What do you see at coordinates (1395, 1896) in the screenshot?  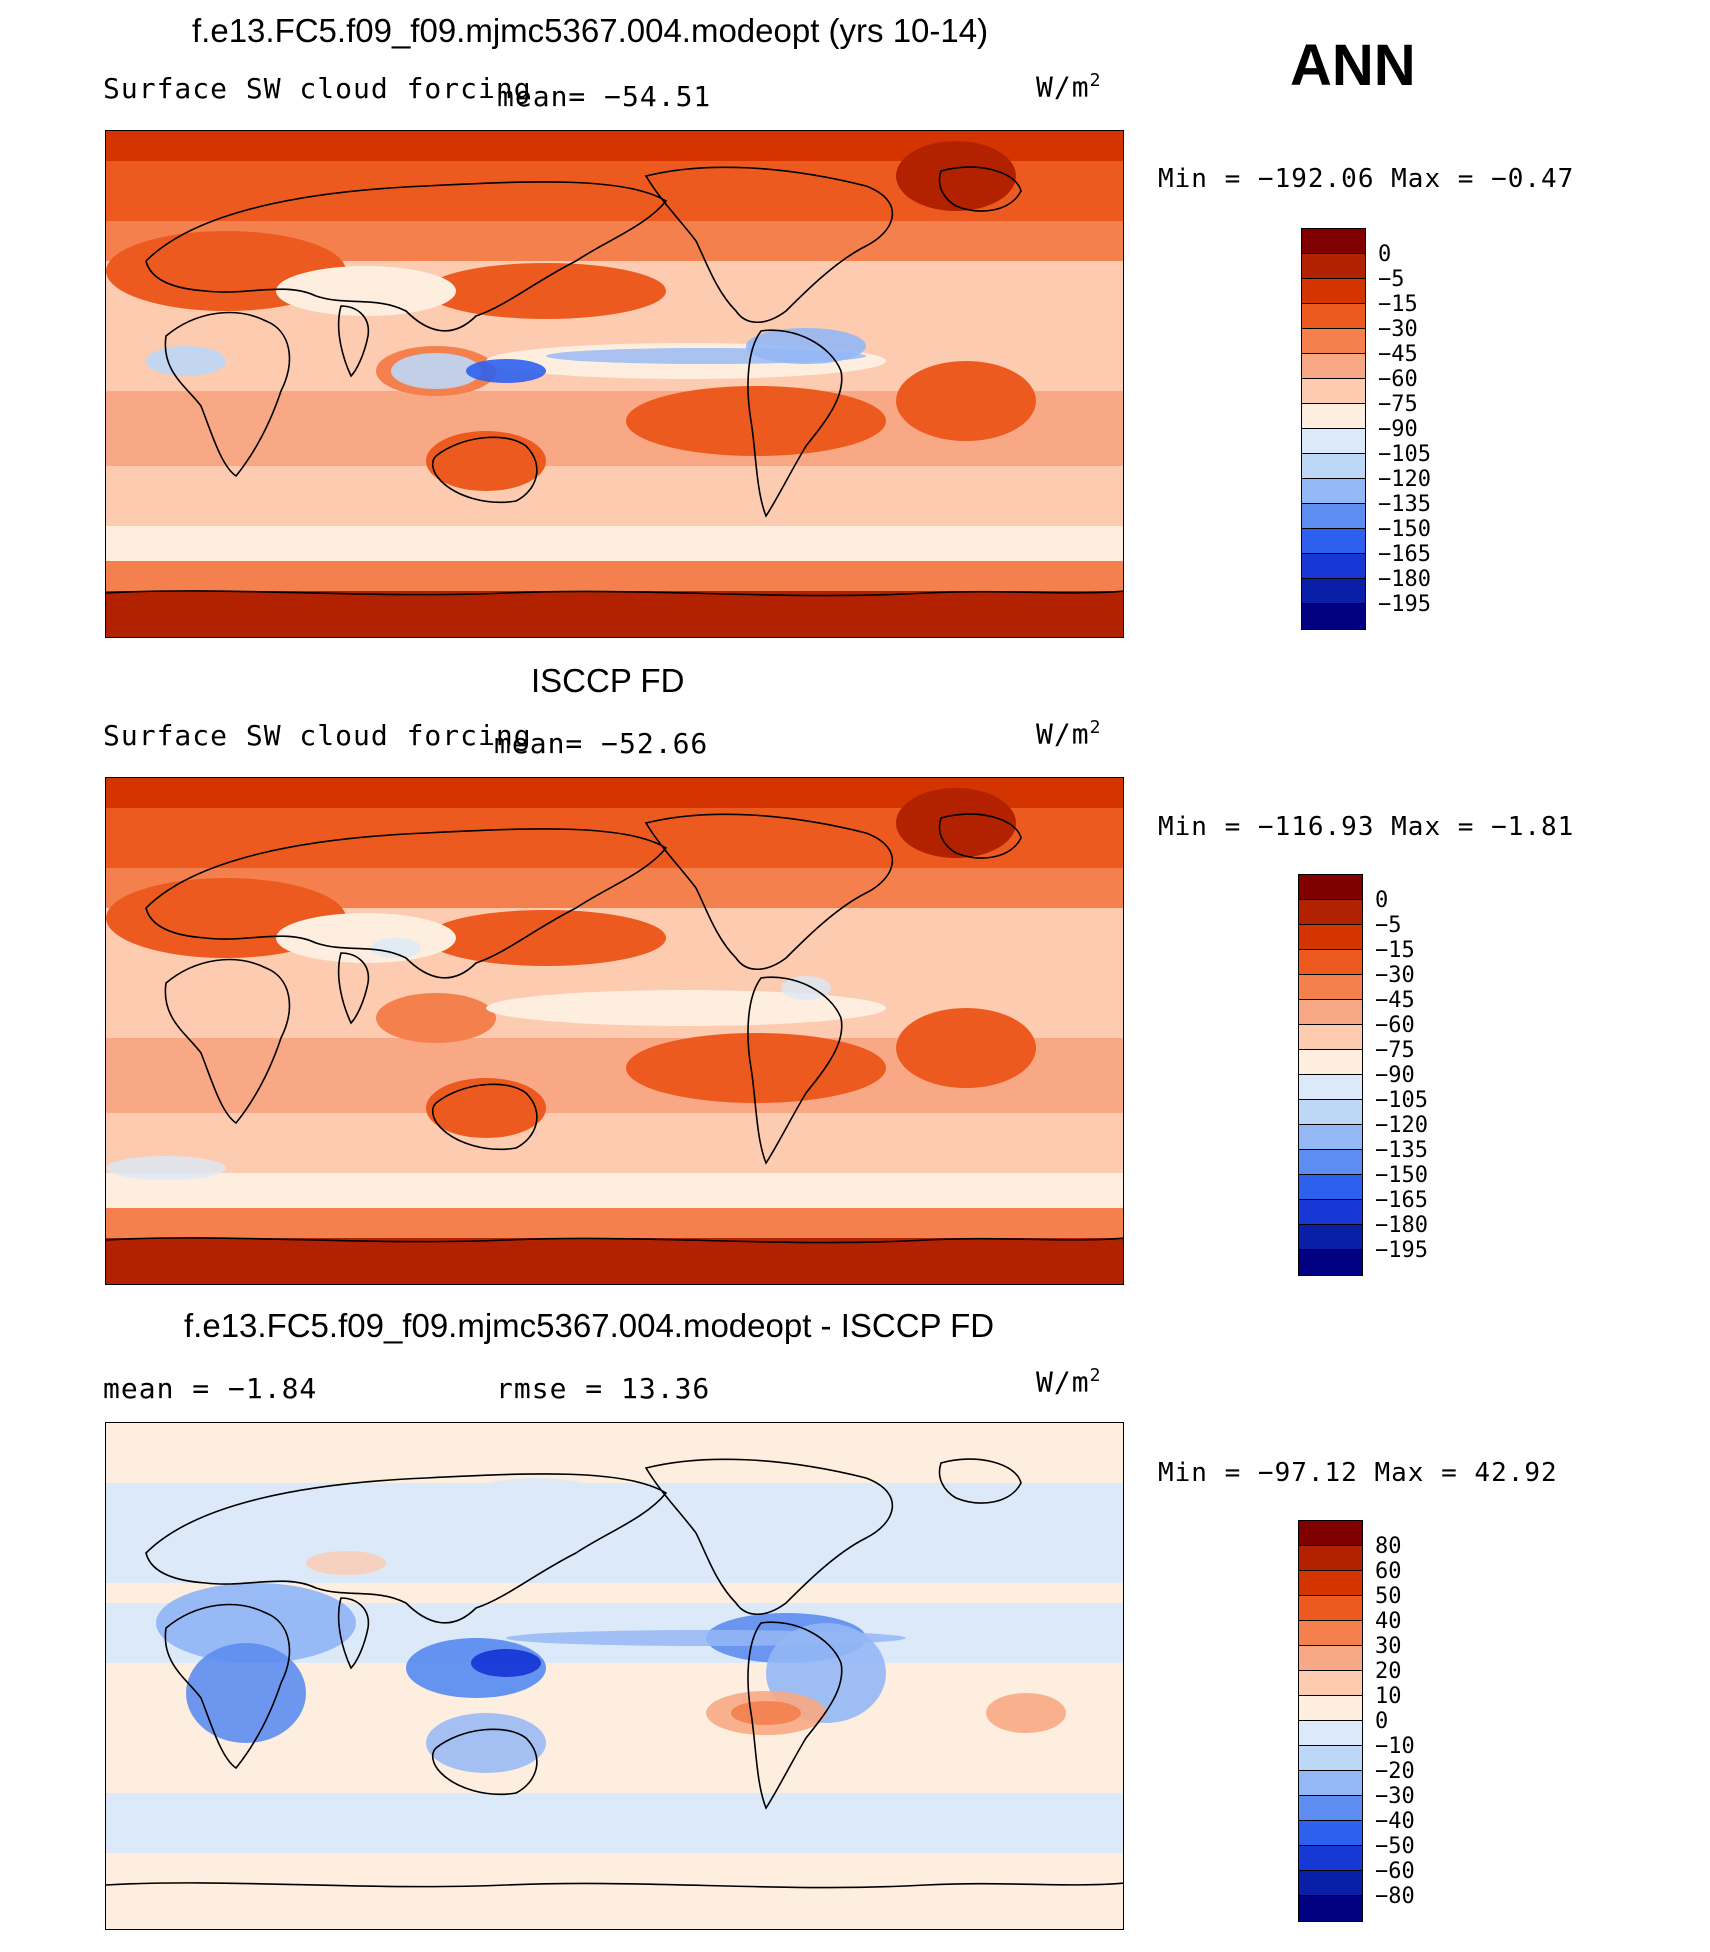 I see `colorbar-tick-label: −80` at bounding box center [1395, 1896].